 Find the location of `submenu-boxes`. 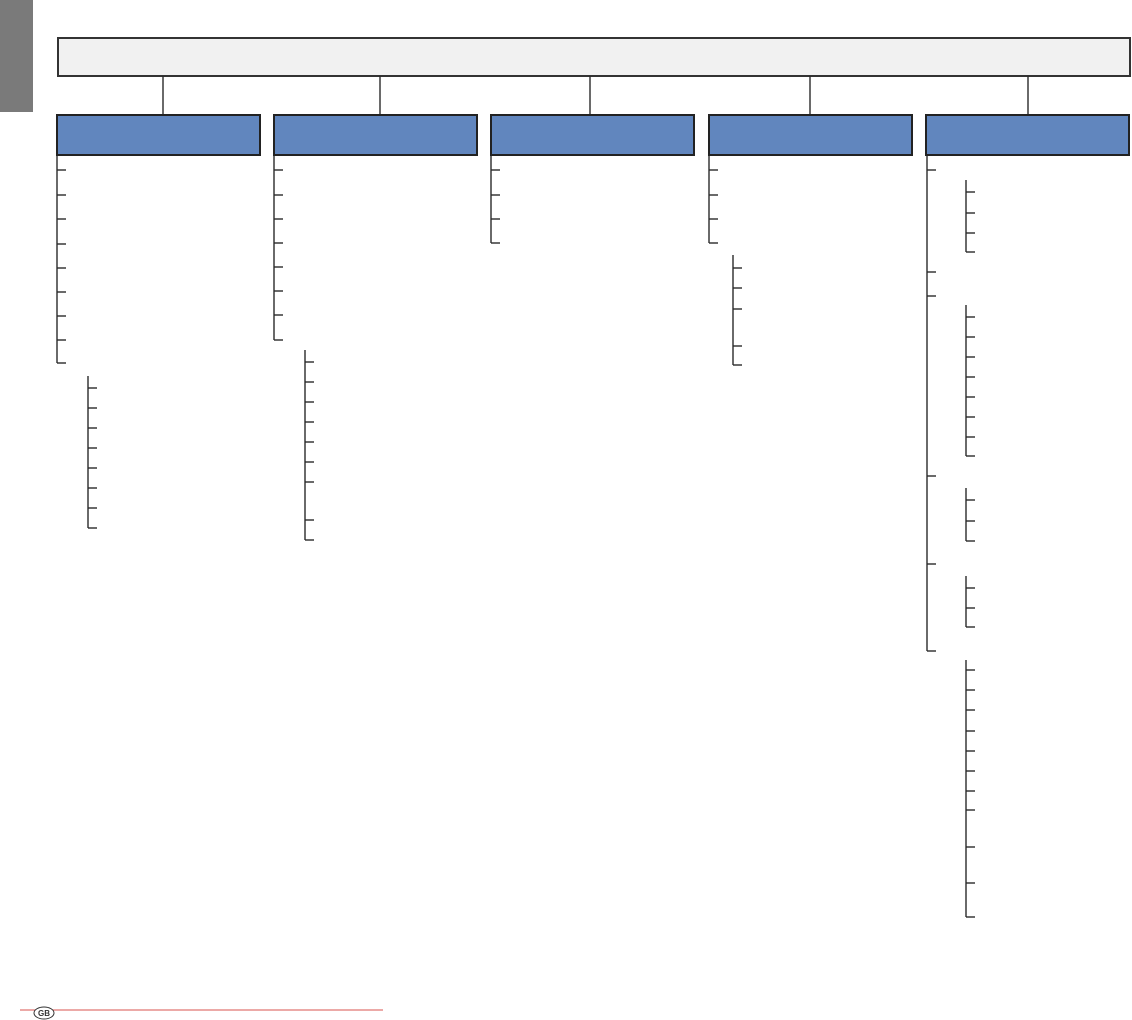

submenu-boxes is located at coordinates (593, 135).